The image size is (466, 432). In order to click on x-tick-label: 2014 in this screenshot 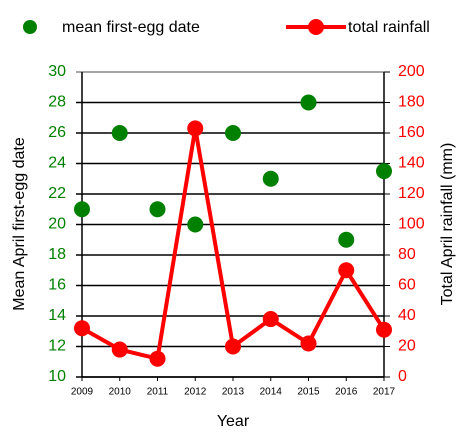, I will do `click(271, 392)`.